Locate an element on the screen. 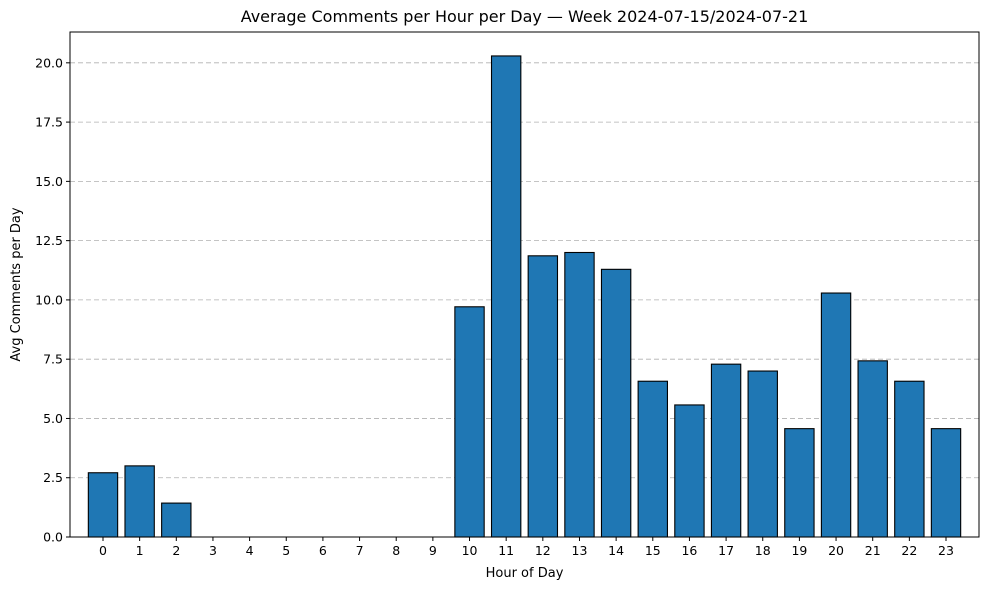 The height and width of the screenshot is (594, 989). x-tick-label: 19 is located at coordinates (799, 550).